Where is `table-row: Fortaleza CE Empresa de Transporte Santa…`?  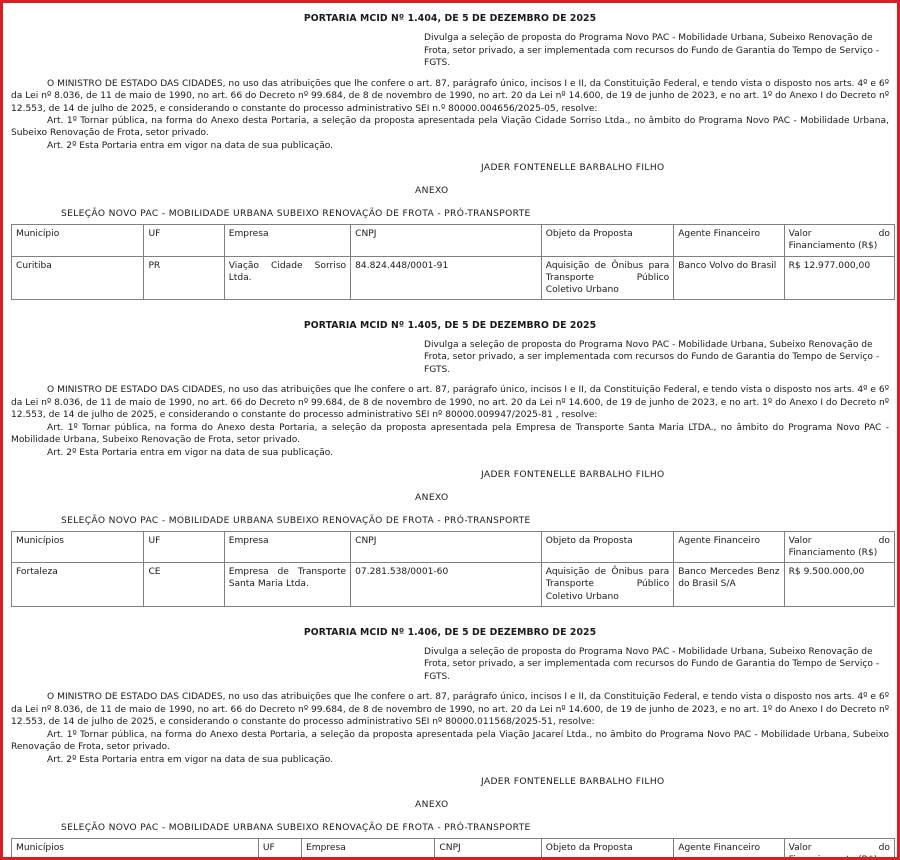 table-row: Fortaleza CE Empresa de Transporte Santa… is located at coordinates (453, 584).